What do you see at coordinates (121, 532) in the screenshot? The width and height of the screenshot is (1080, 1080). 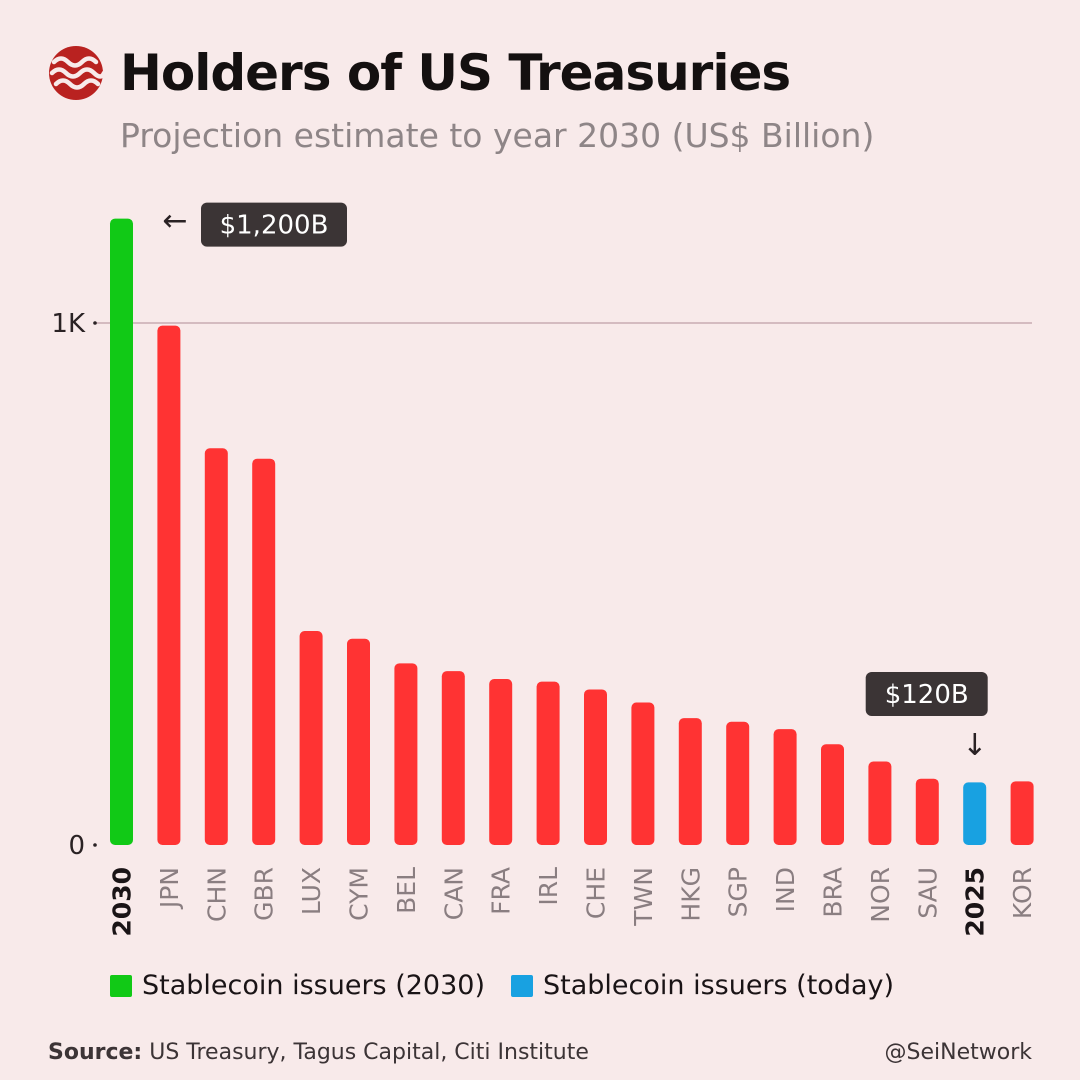 I see `bar-2030` at bounding box center [121, 532].